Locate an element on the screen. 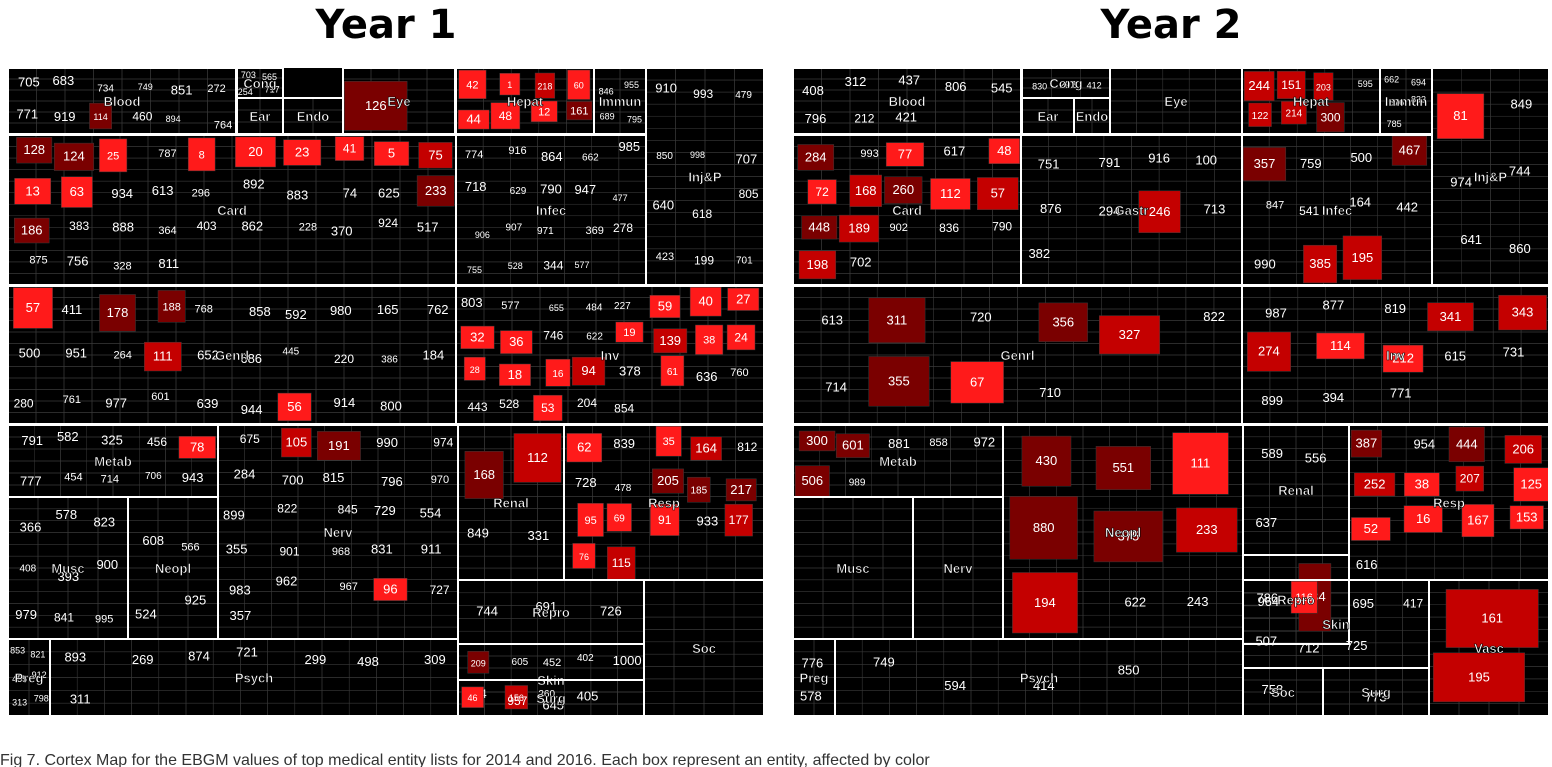  entity-label: 411 is located at coordinates (72, 309).